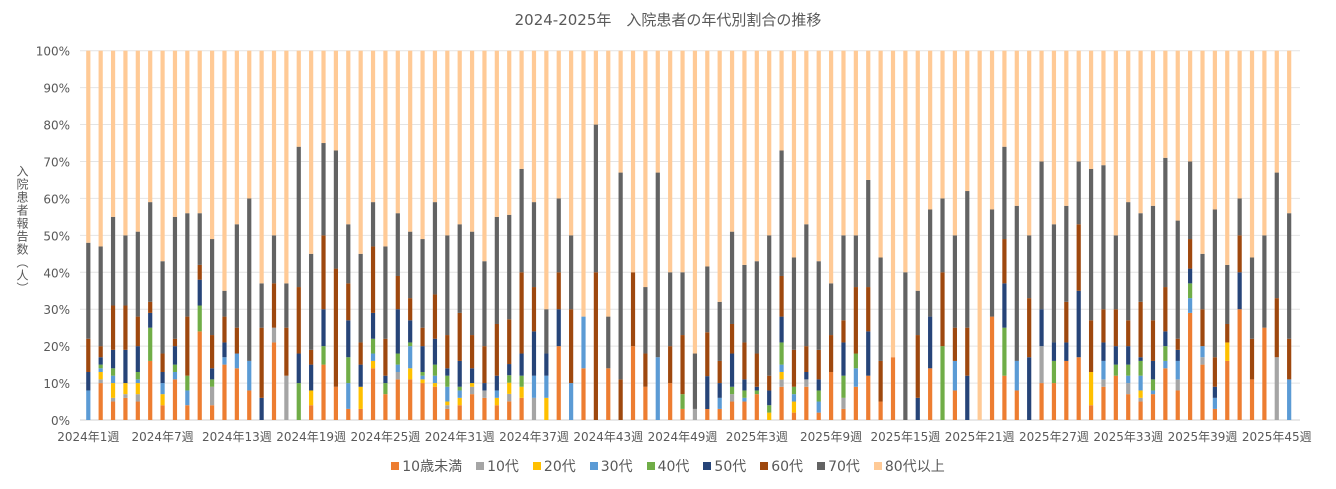 This screenshot has height=489, width=1336. I want to click on y-tick-label: 100%, so click(53, 52).